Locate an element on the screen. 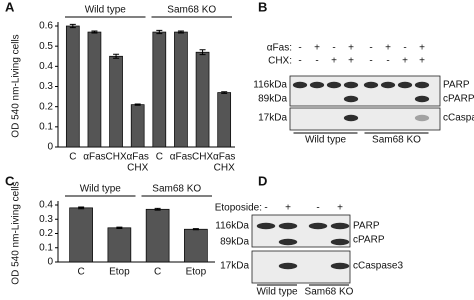 Image resolution: width=474 pixels, height=300 pixels. panel-label: A is located at coordinates (10, 7).